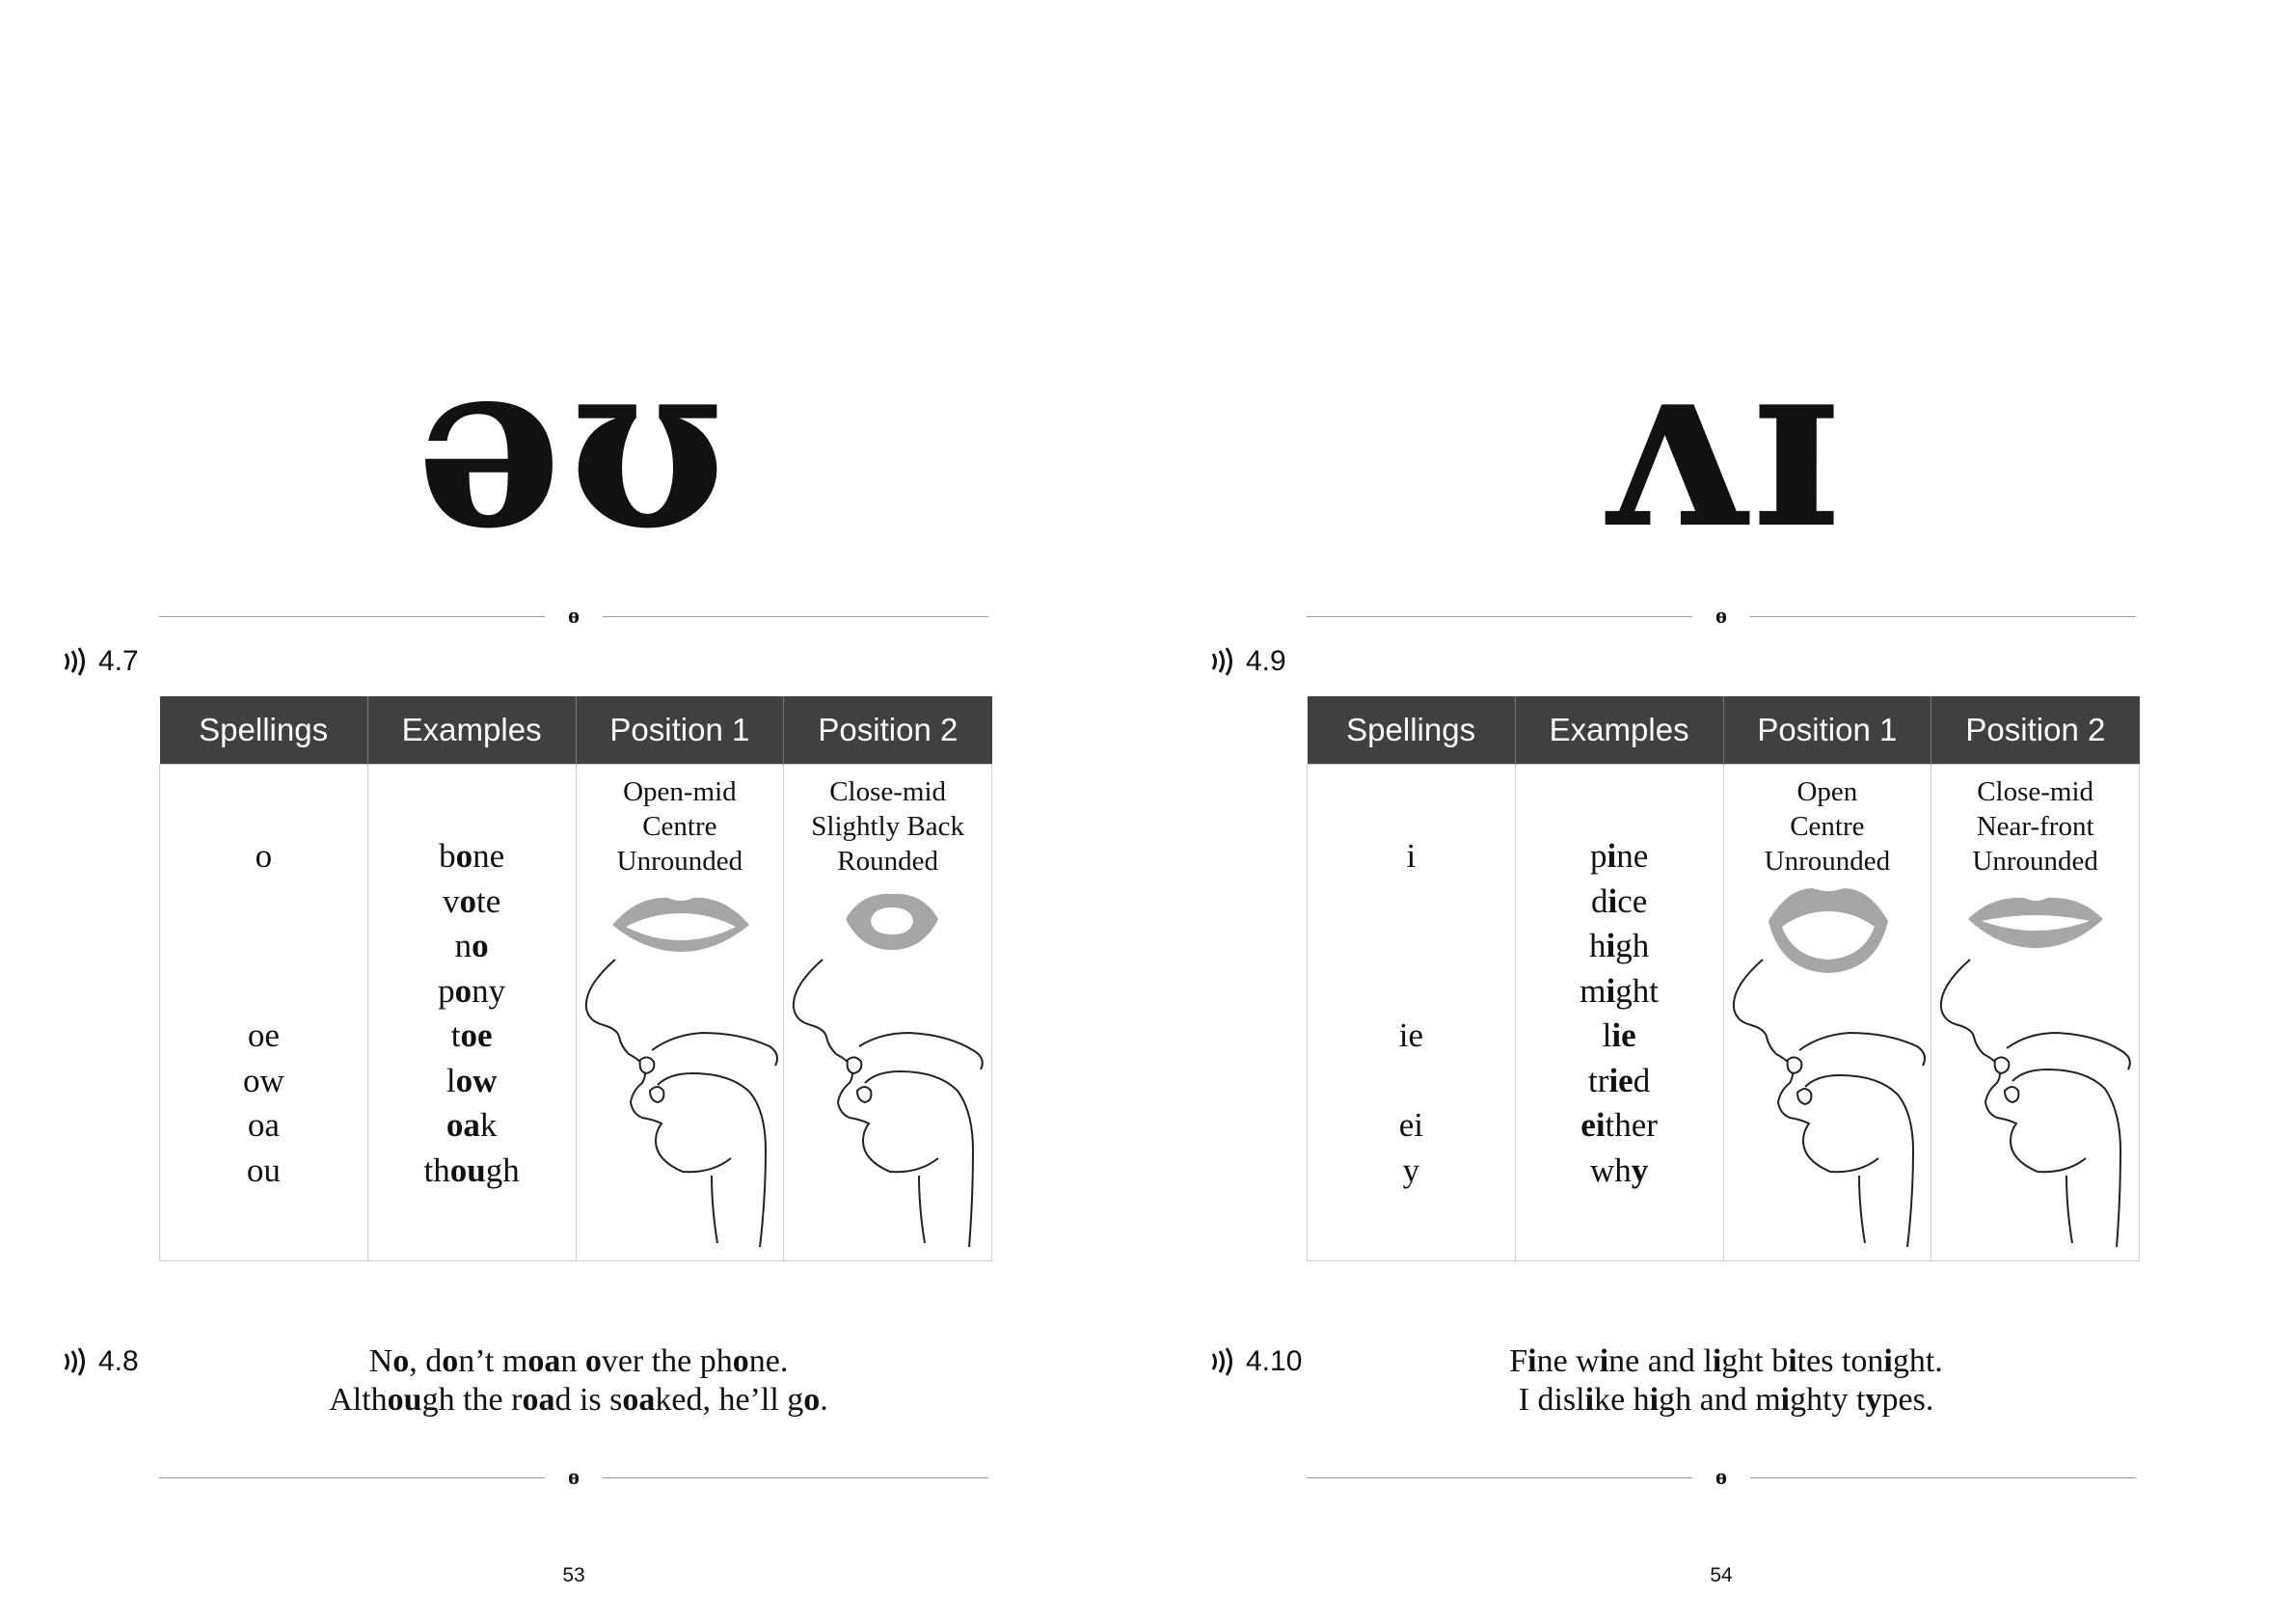 This screenshot has height=1624, width=2295. I want to click on text-segment: gh and m, so click(1720, 1400).